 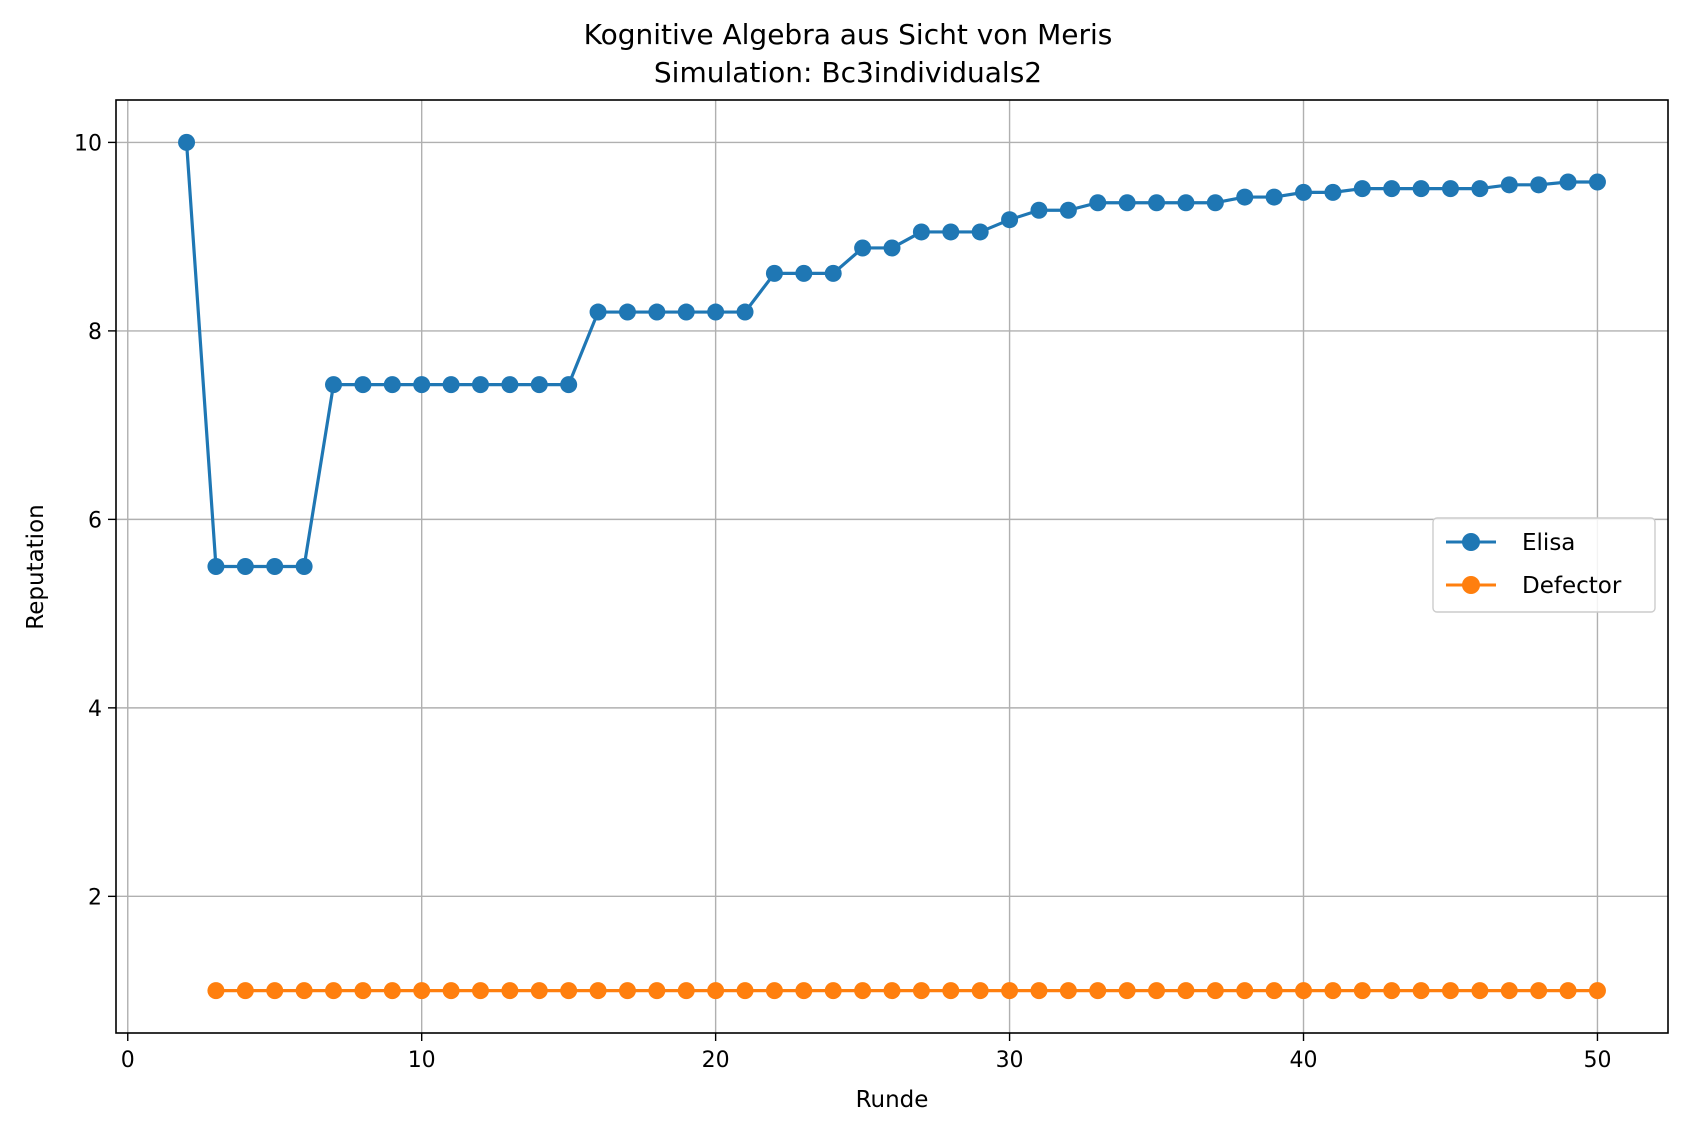 I want to click on legend-marker-defector, so click(x=1471, y=585).